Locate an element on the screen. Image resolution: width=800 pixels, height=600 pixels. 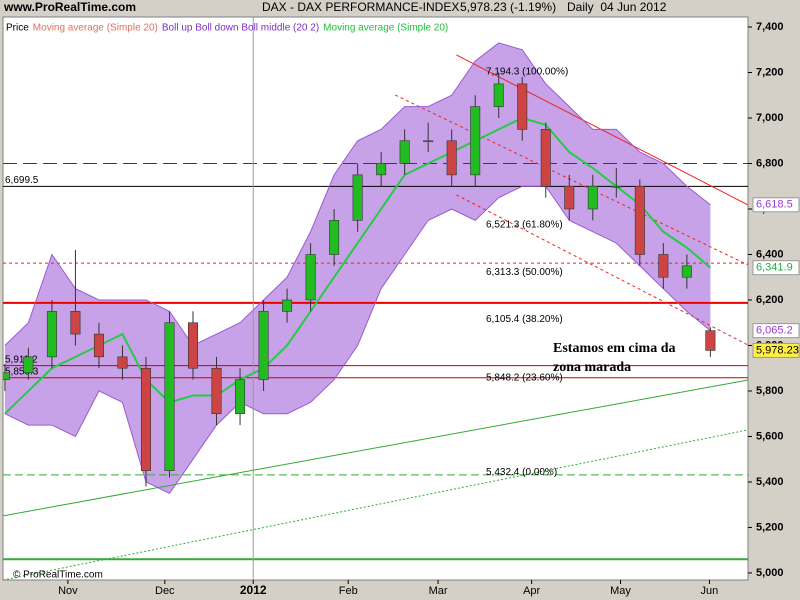
fib-label: 6,521.3 (61.80%) is located at coordinates (524, 225).